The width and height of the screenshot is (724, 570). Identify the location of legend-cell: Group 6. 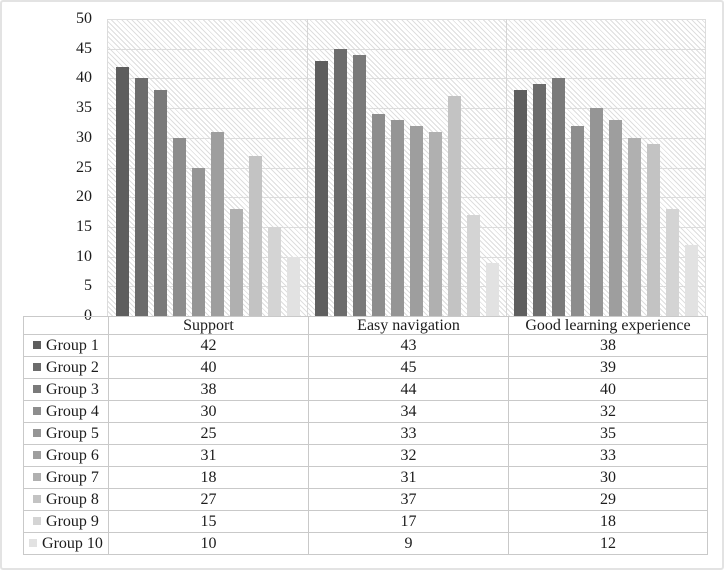
(66, 455).